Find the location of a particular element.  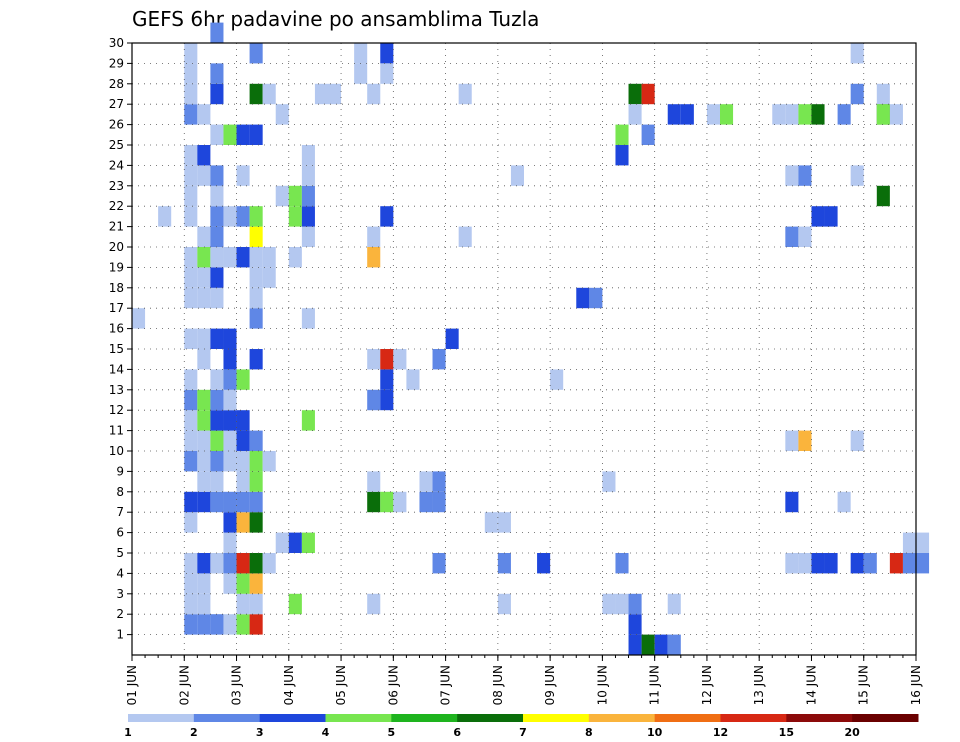

y-tick-label: 10 is located at coordinates (116, 451).